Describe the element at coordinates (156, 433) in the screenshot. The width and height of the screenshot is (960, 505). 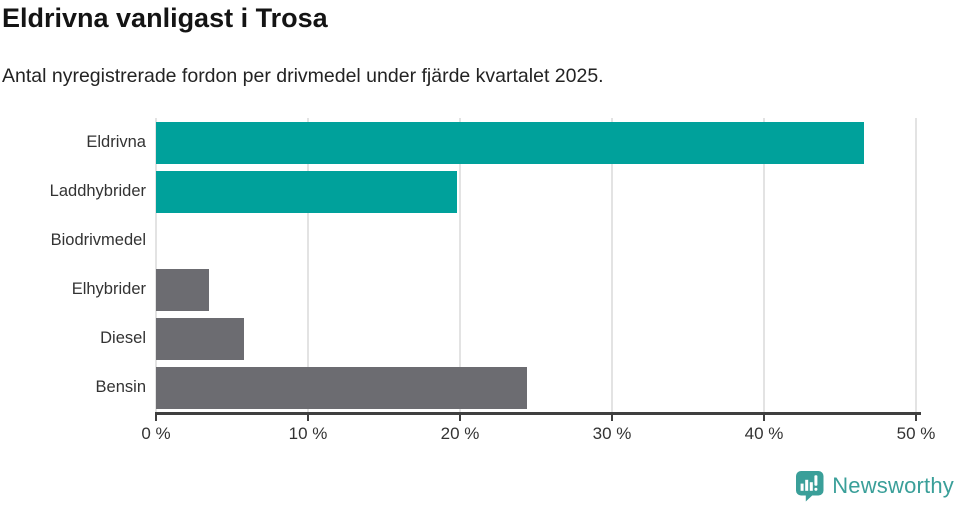
I see `x-tick-label: 0 %` at that location.